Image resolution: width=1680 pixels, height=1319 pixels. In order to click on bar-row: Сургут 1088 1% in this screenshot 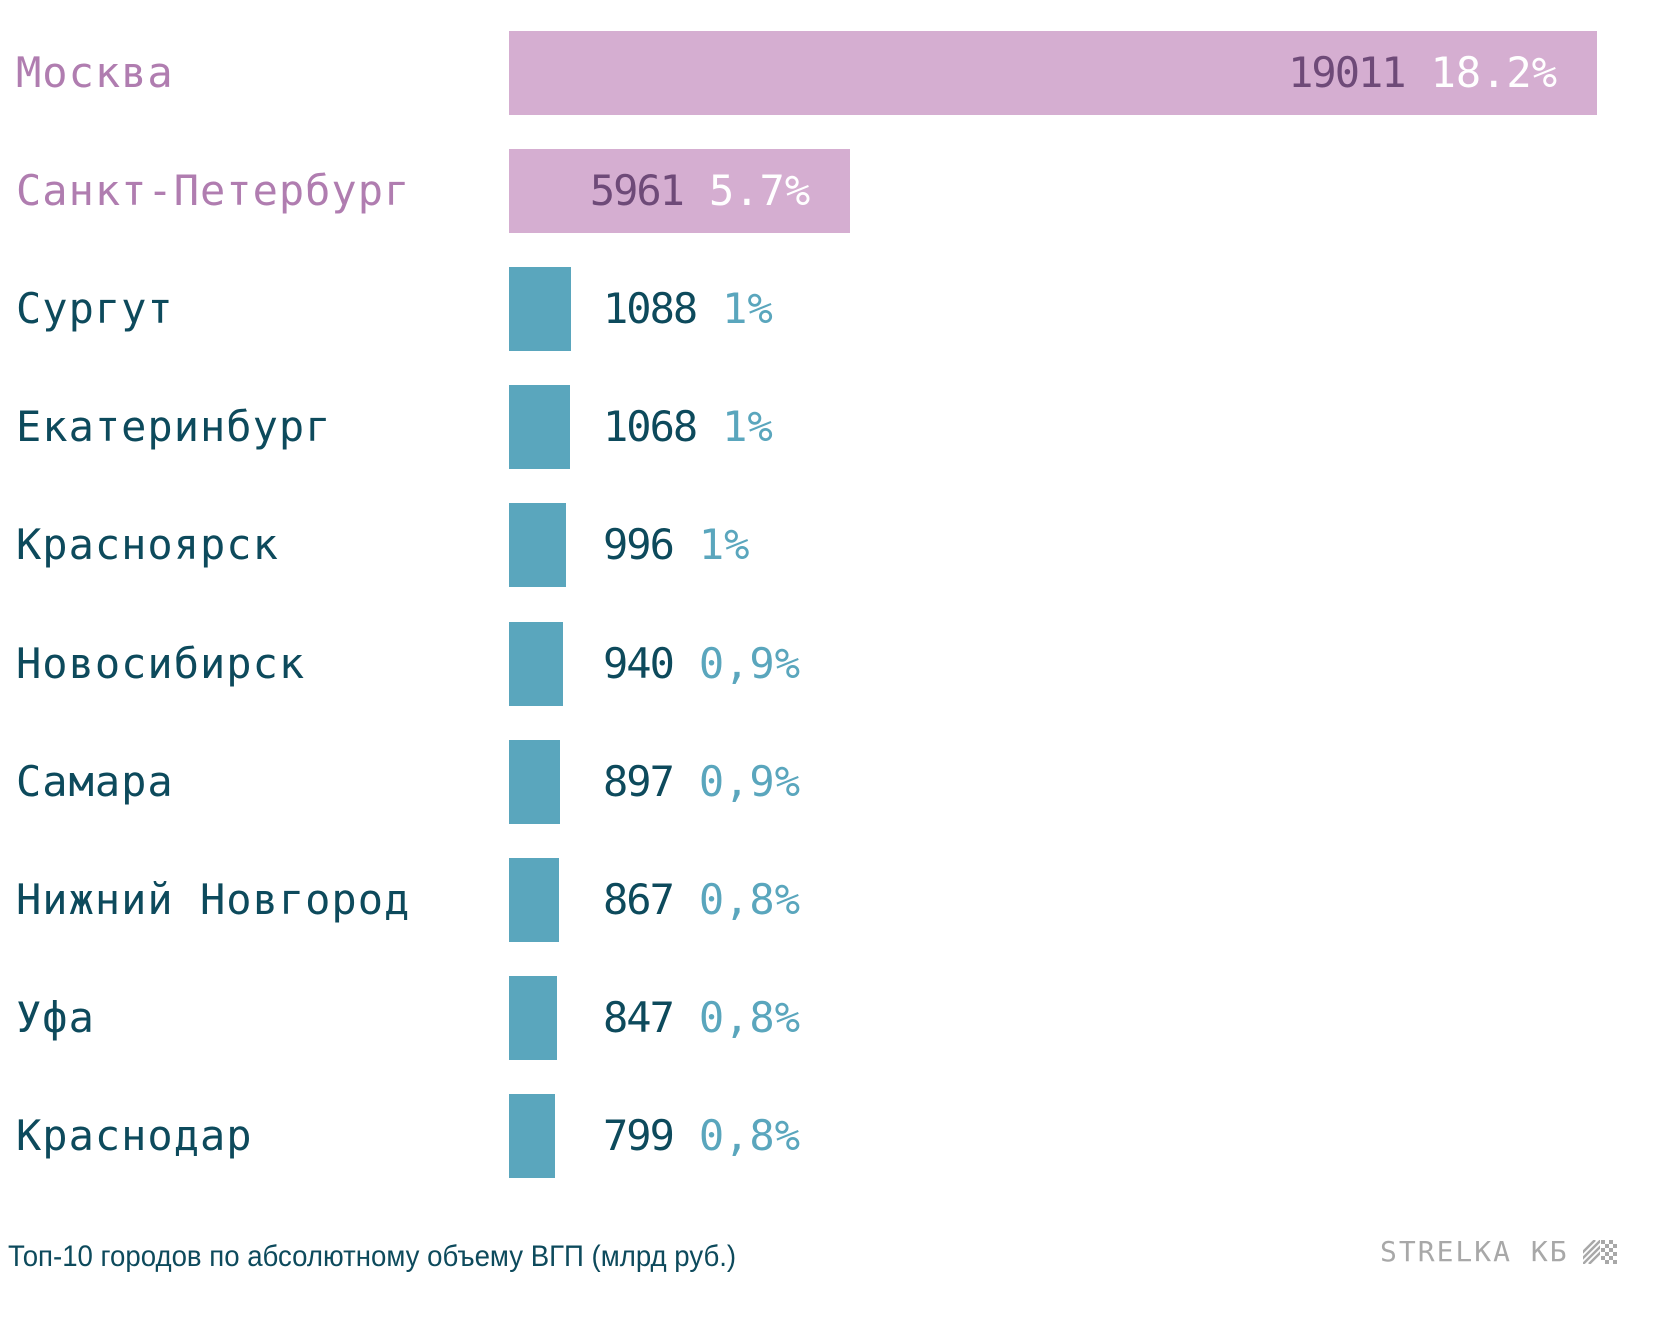, I will do `click(840, 309)`.